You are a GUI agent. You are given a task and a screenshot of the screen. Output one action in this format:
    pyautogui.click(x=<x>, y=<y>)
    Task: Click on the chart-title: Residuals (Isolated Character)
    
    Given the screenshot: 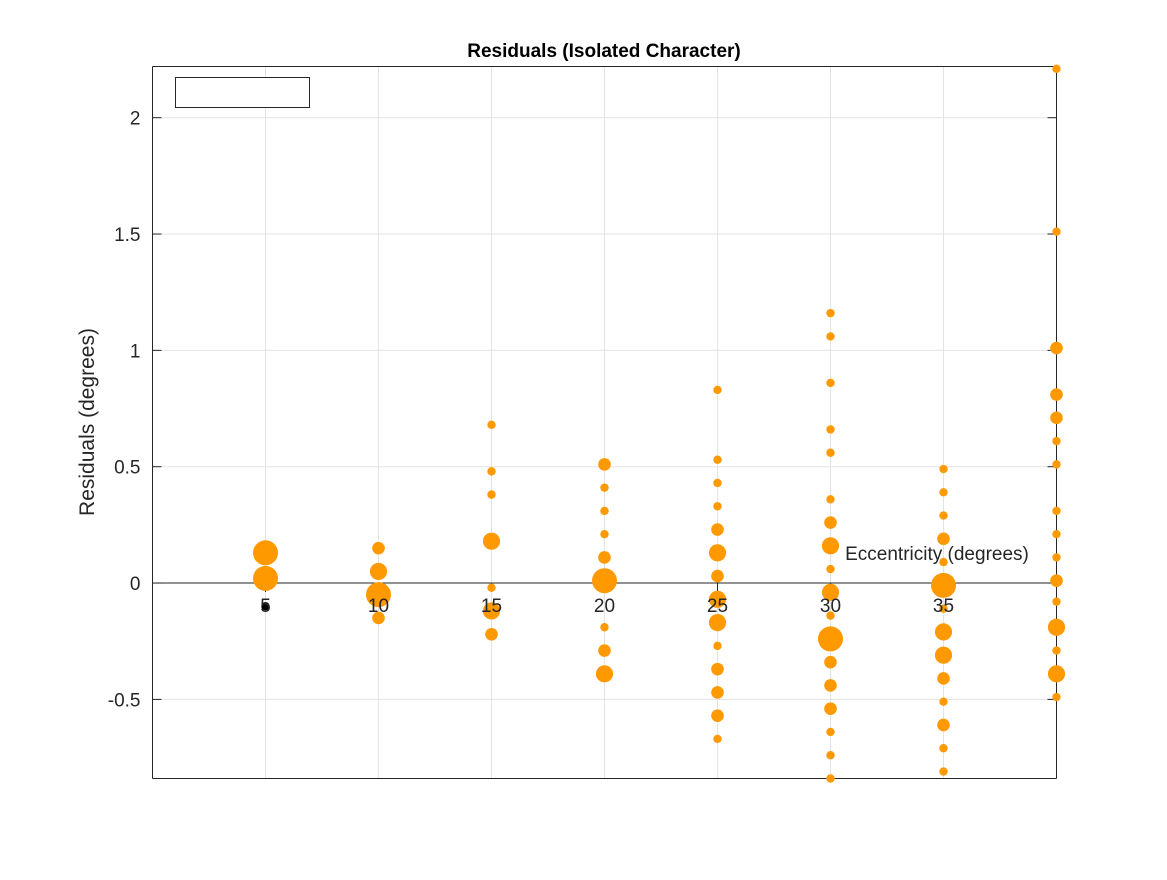 What is the action you would take?
    pyautogui.click(x=603, y=51)
    